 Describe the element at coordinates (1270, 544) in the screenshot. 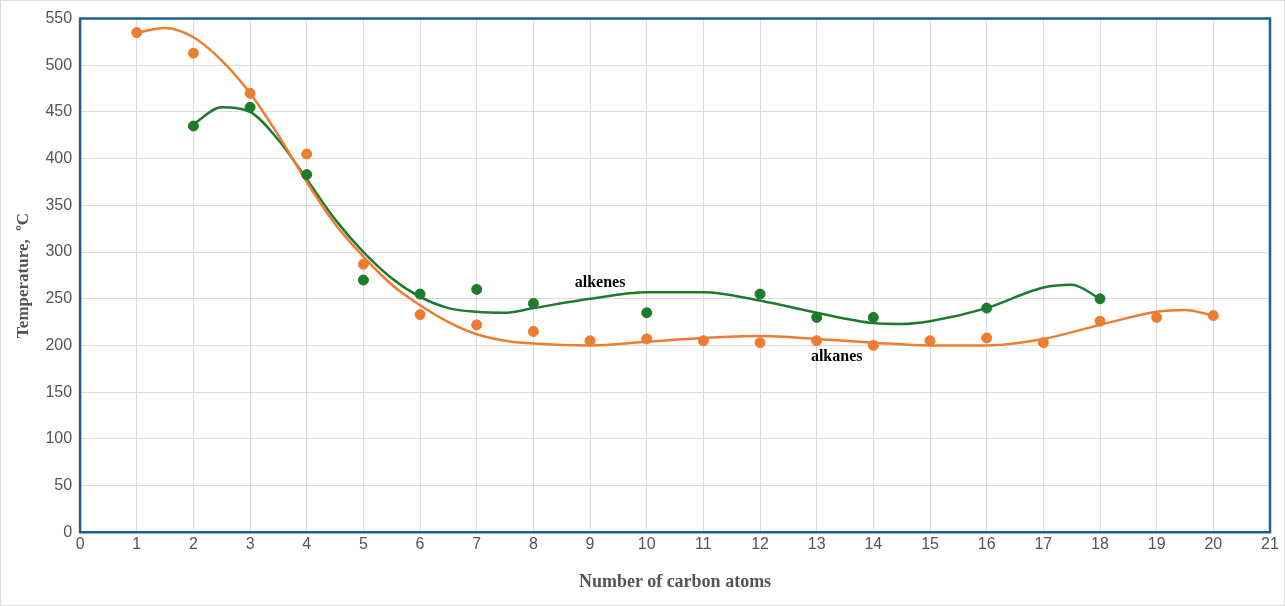

I see `x-tick-label: 21` at that location.